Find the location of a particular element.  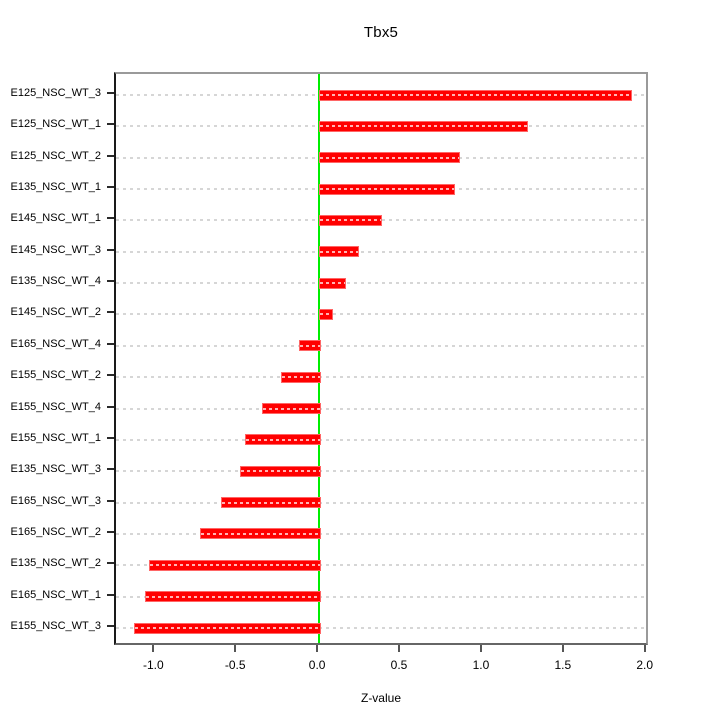

y-tick-label: E135_NSC_WT_4 is located at coordinates (56, 281).